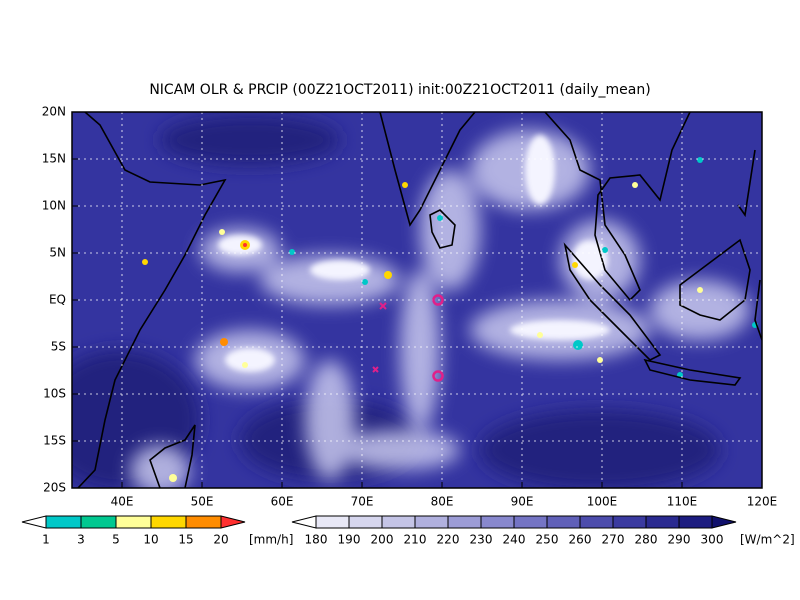 The height and width of the screenshot is (600, 800). I want to click on colorbar-label: 15, so click(185, 540).